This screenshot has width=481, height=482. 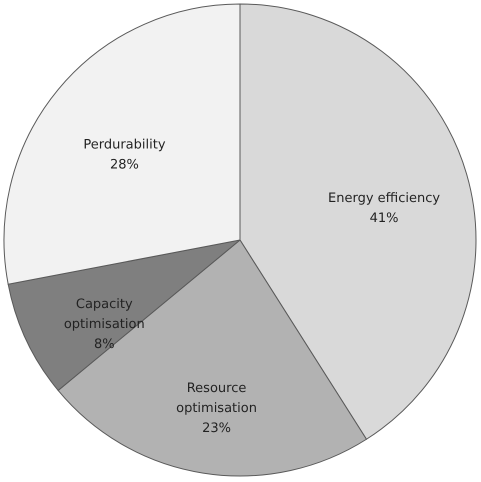 I want to click on data-label: 41%, so click(x=384, y=218).